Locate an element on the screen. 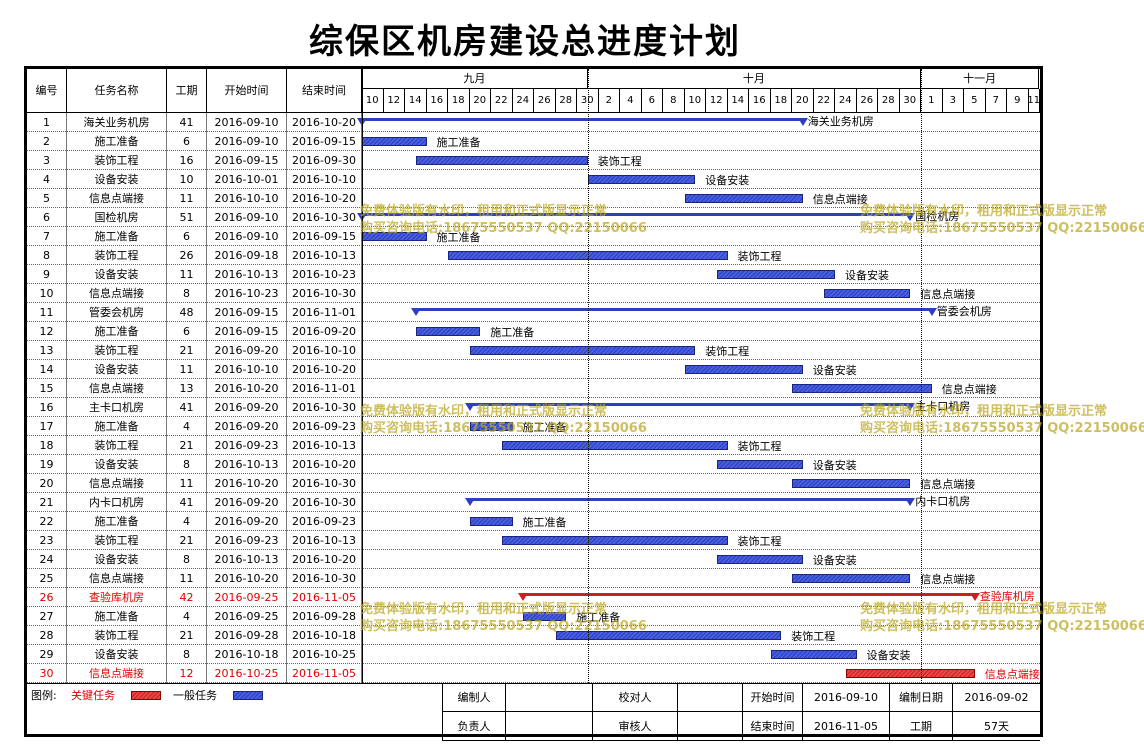  day-header: 18 is located at coordinates (459, 101).